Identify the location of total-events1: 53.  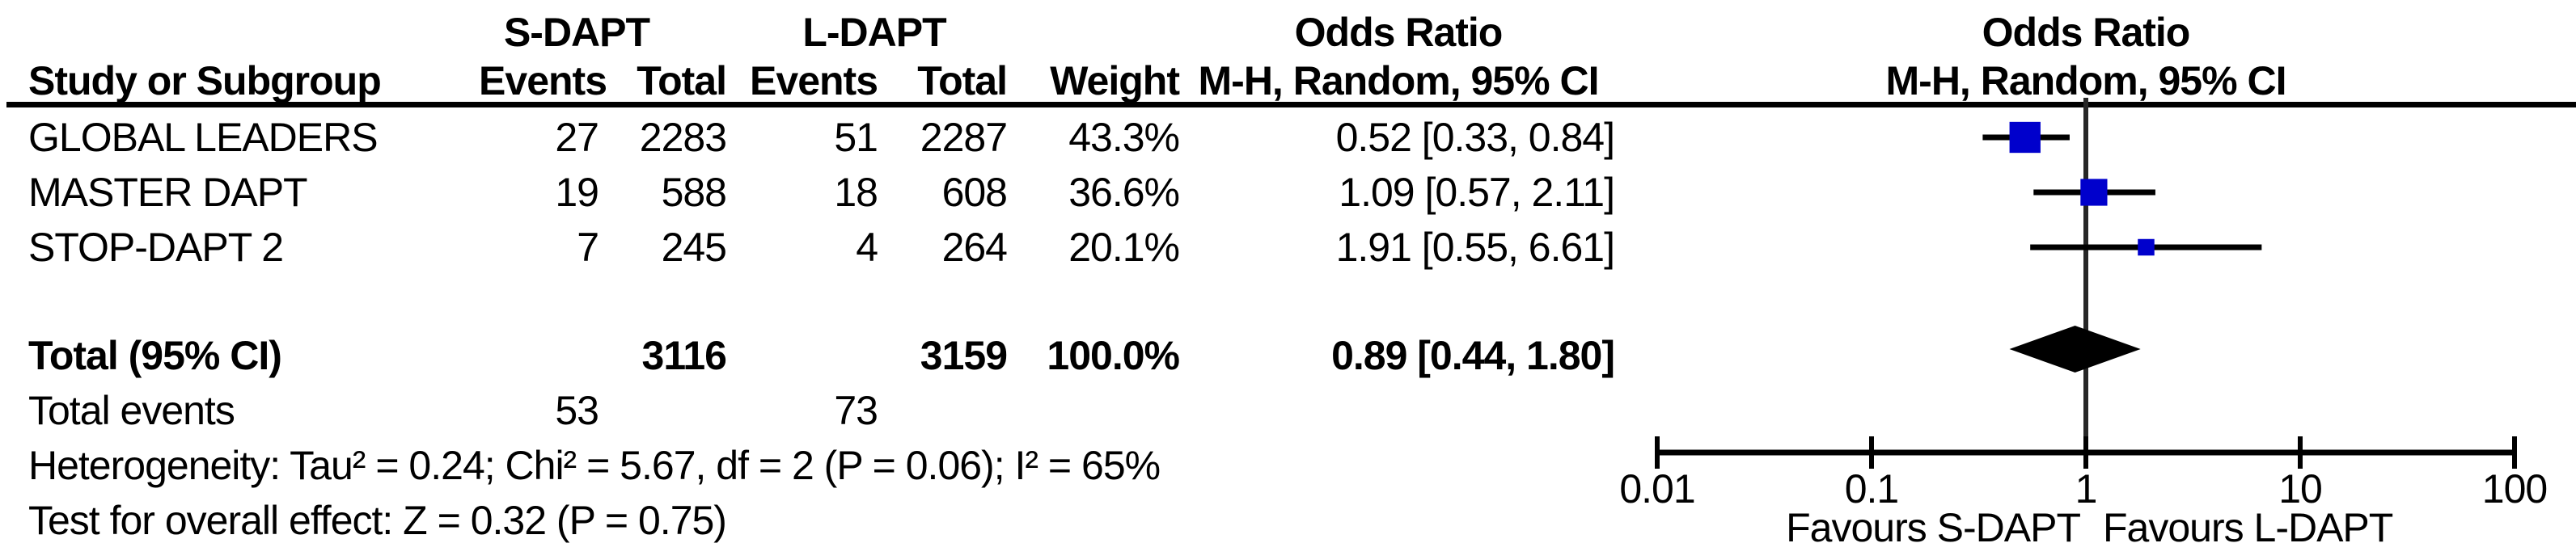
(577, 410).